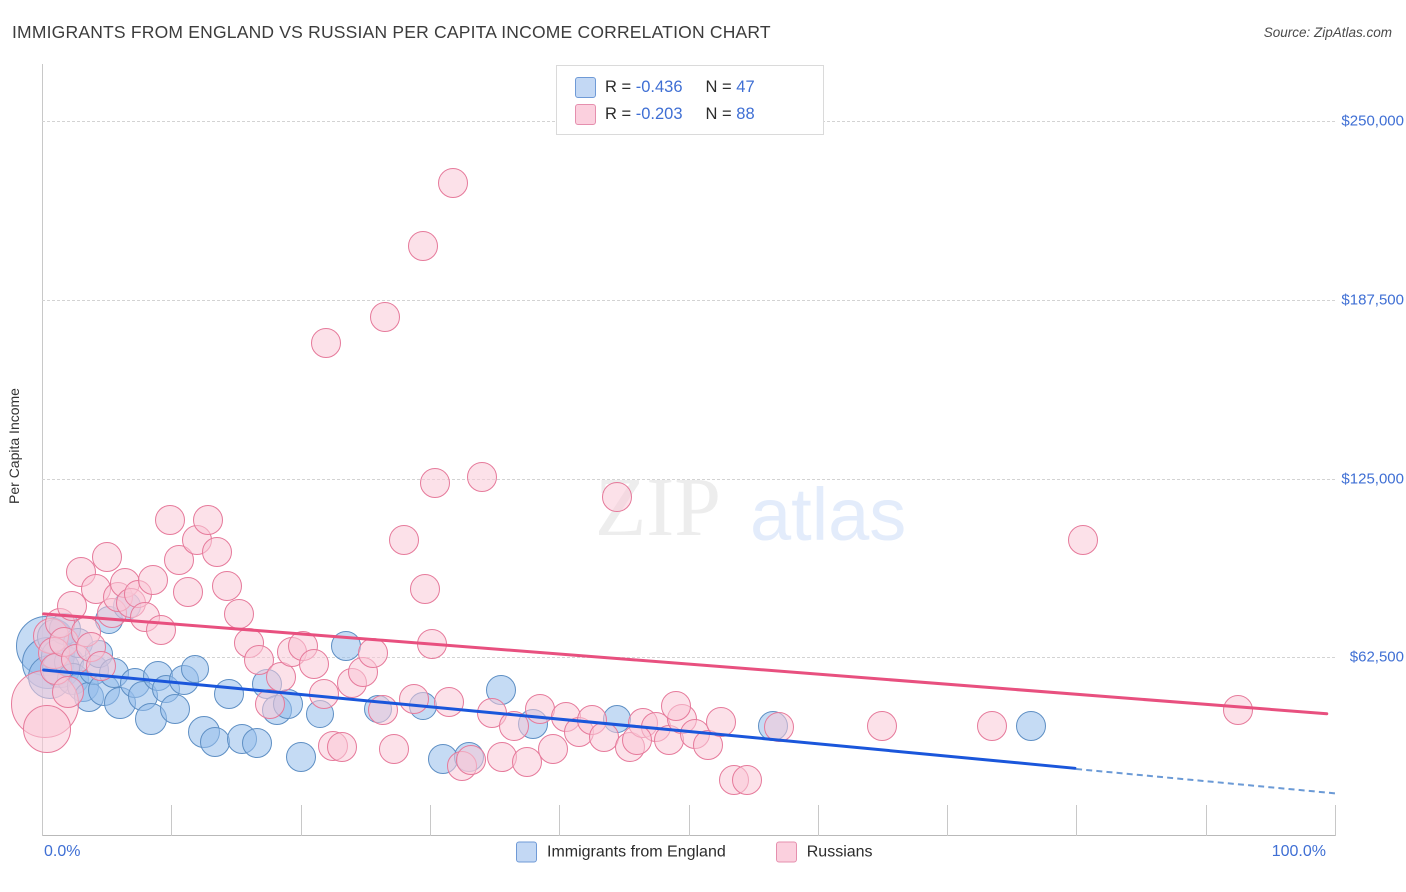 The height and width of the screenshot is (892, 1406). Describe the element at coordinates (786, 852) in the screenshot. I see `series-legend-swatch-pink` at that location.